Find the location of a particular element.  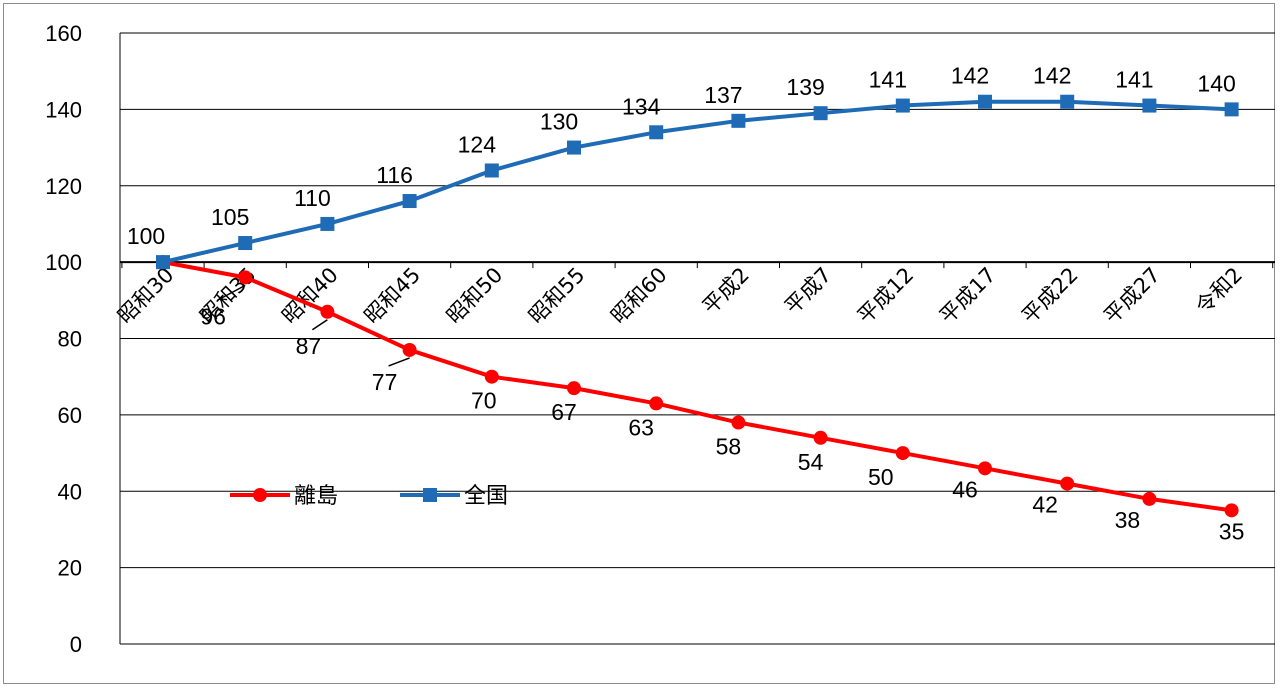

data-label: 96 is located at coordinates (213, 316).